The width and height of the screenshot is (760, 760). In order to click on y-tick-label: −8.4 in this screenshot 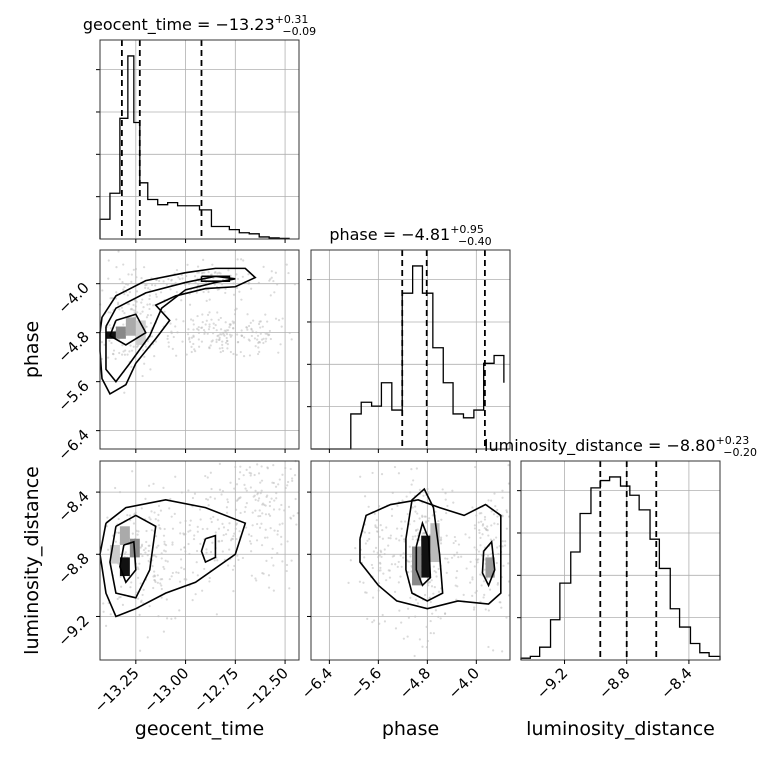, I will do `click(73, 506)`.